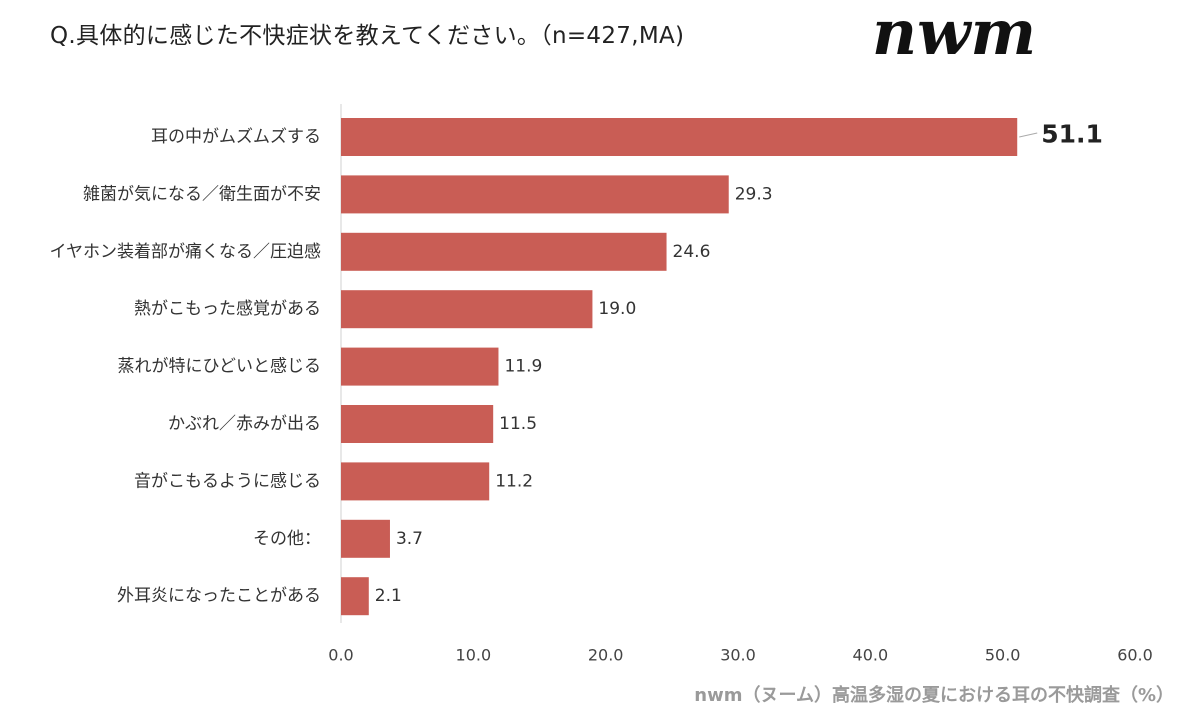  Describe the element at coordinates (220, 367) in the screenshot. I see `category-label: 蒸れが特にひどいと感じる` at that location.